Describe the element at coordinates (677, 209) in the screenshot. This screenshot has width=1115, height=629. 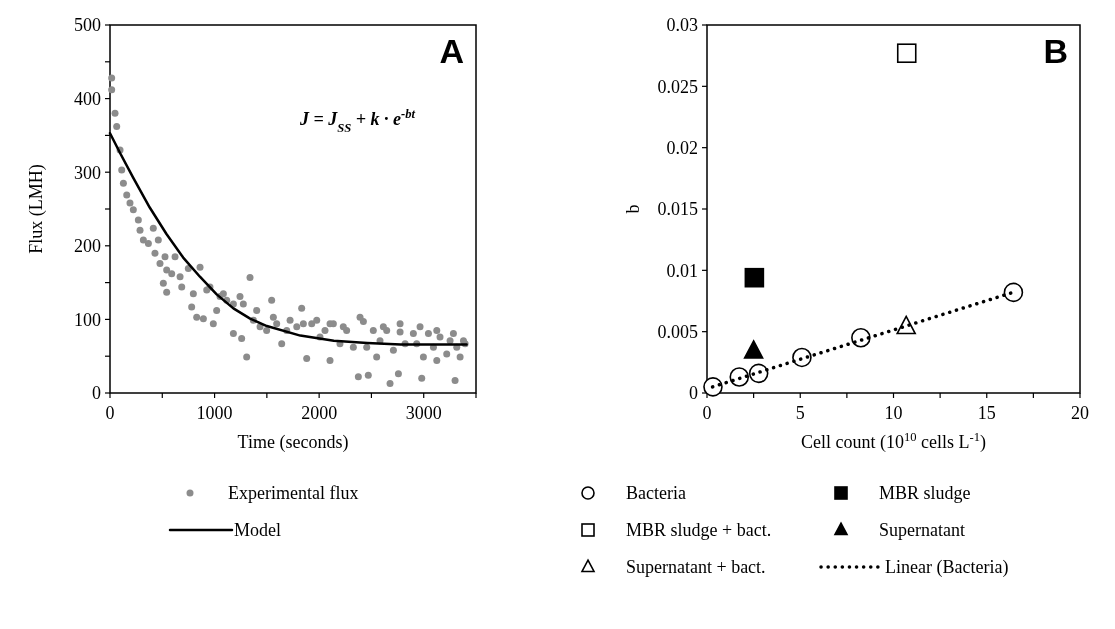
I see `y-tick-label: 0.015` at that location.